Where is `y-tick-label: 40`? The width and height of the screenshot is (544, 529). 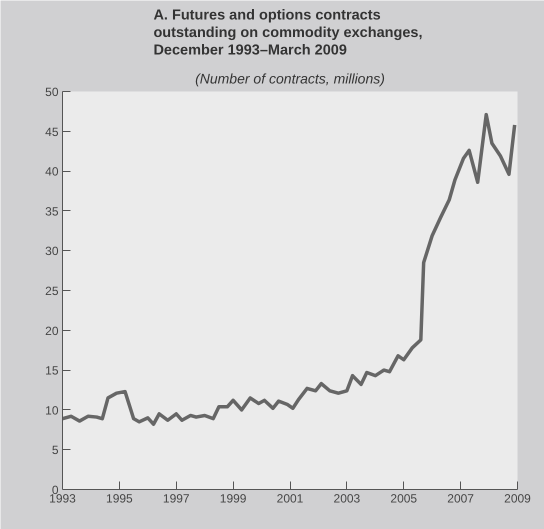
y-tick-label: 40 is located at coordinates (52, 171).